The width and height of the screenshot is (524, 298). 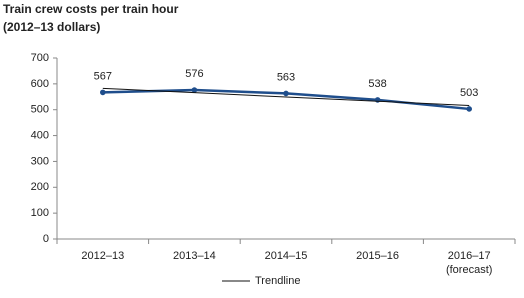 What do you see at coordinates (40, 161) in the screenshot?
I see `y-tick-label: 300` at bounding box center [40, 161].